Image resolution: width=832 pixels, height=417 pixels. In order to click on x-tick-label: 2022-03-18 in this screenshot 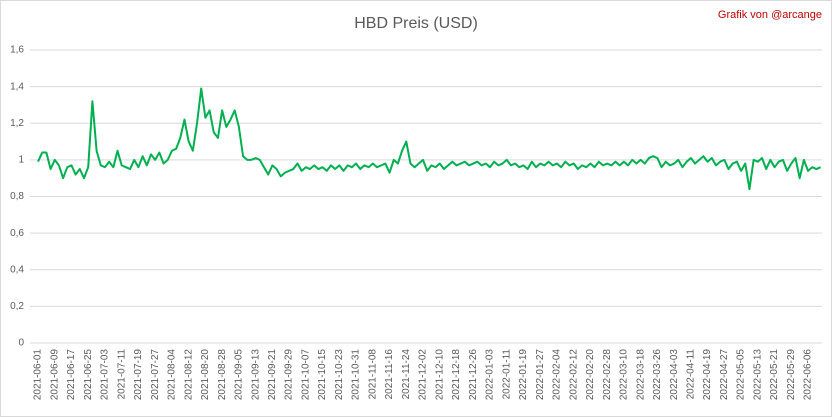, I will do `click(640, 375)`.